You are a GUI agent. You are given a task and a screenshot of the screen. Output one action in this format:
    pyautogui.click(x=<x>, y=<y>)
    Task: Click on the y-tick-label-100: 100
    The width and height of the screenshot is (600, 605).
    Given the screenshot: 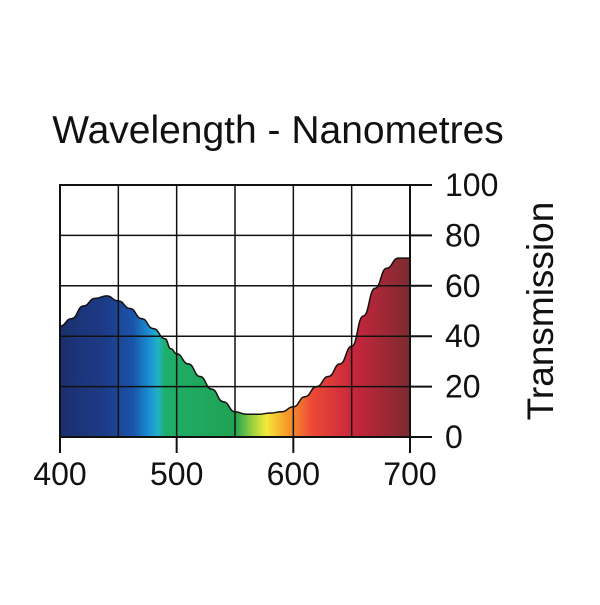 What is the action you would take?
    pyautogui.click(x=471, y=185)
    